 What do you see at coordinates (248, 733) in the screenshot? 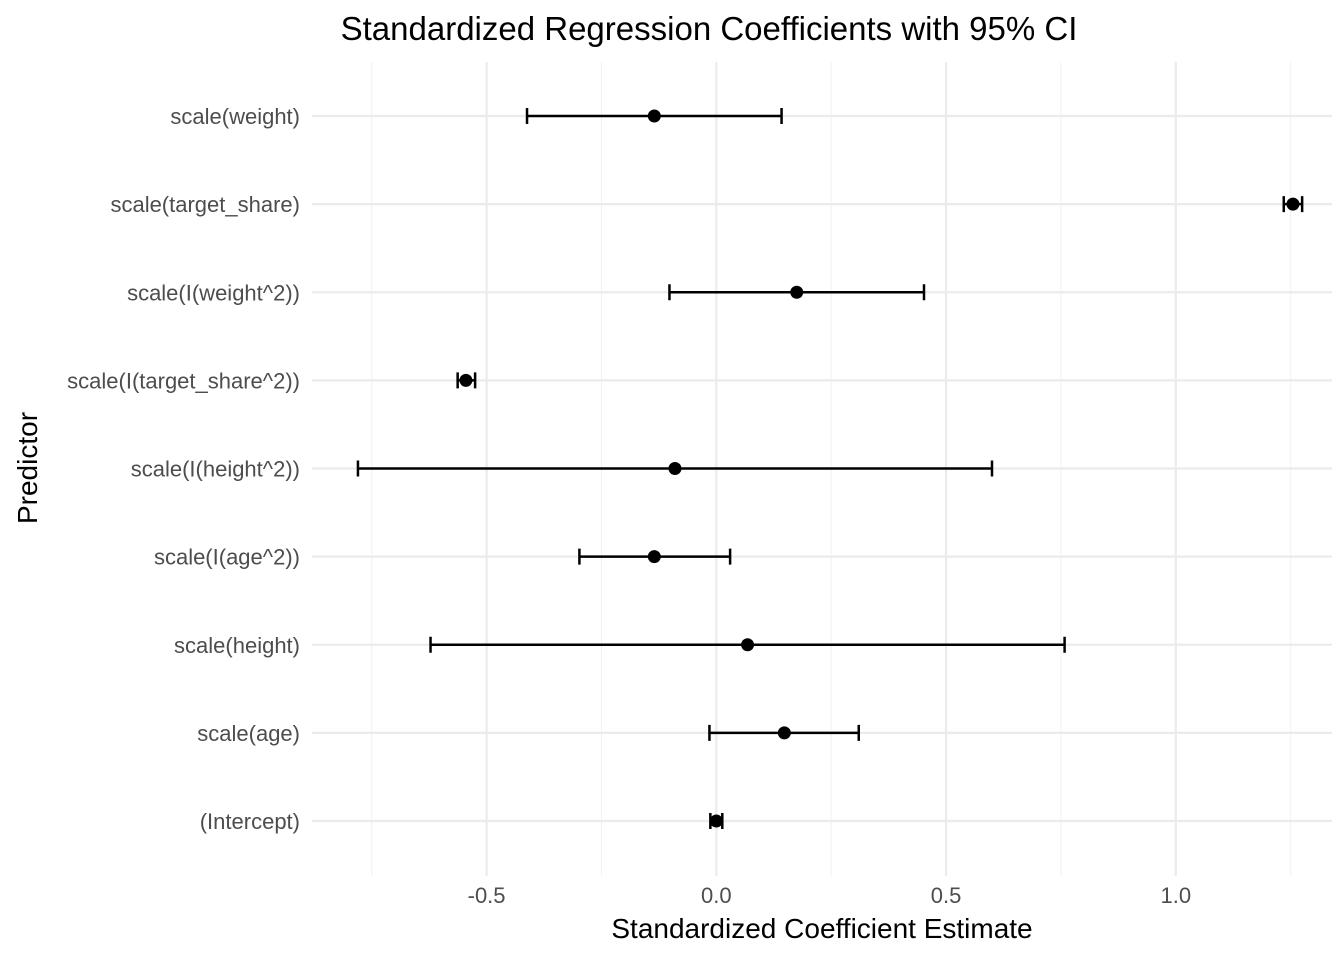
I see `y-tick-label: scale(age)` at bounding box center [248, 733].